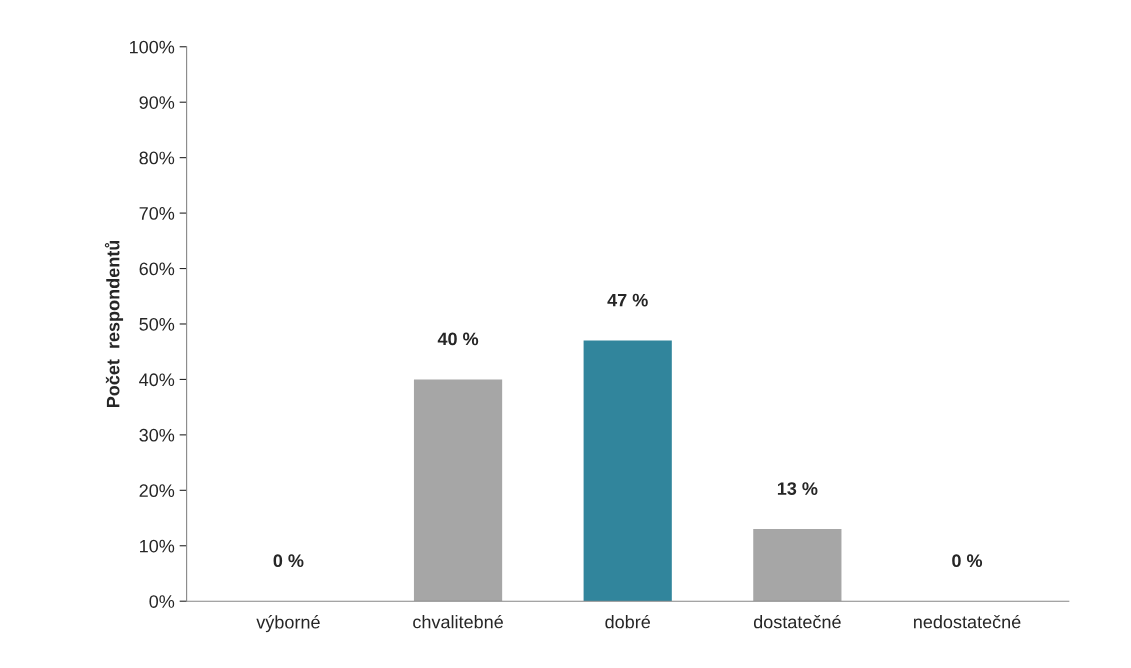 This screenshot has height=668, width=1131. I want to click on y-tick-label: 80%, so click(157, 158).